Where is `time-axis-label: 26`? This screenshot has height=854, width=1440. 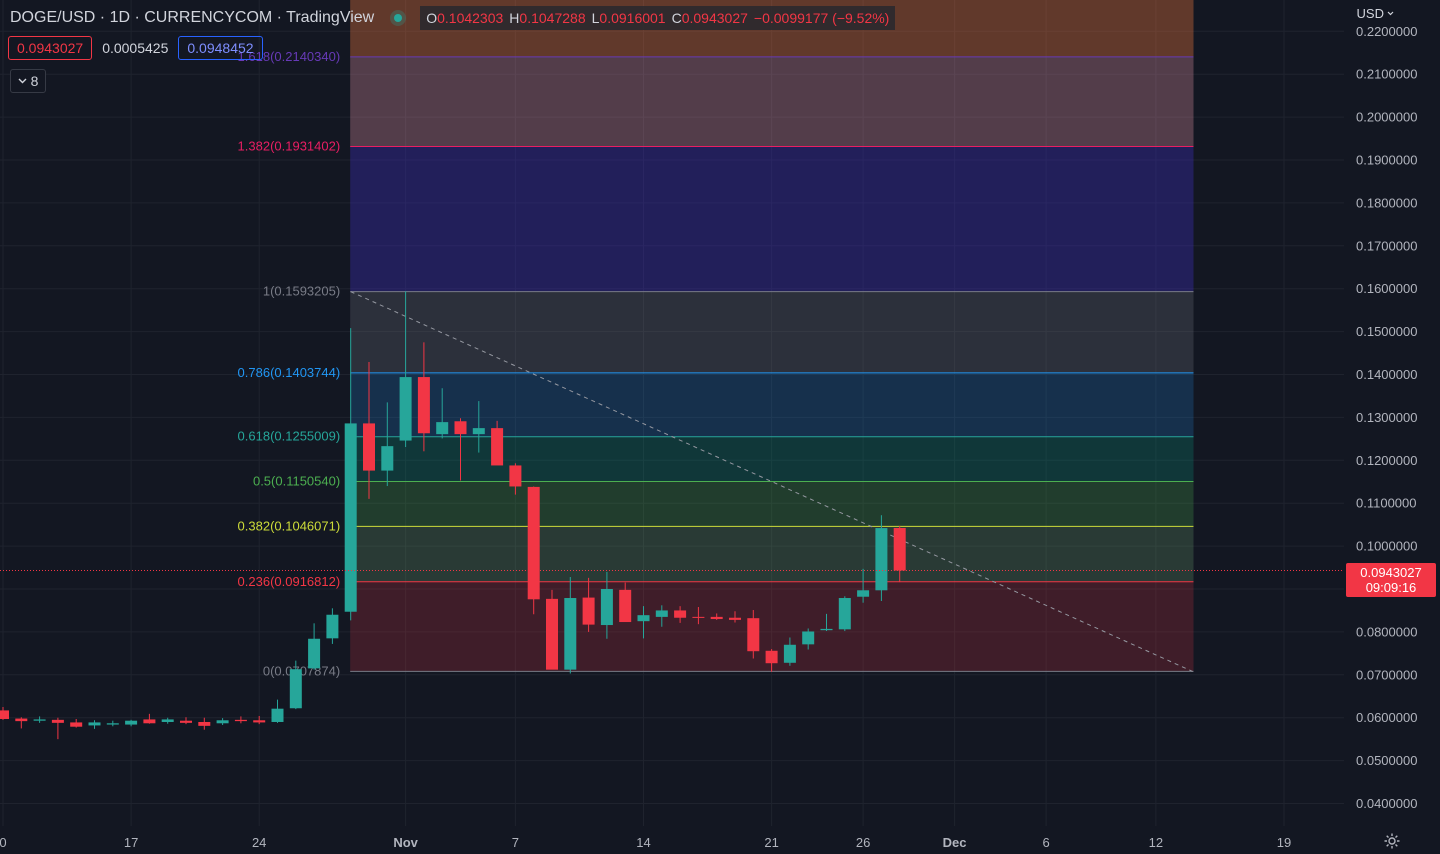
time-axis-label: 26 is located at coordinates (863, 842).